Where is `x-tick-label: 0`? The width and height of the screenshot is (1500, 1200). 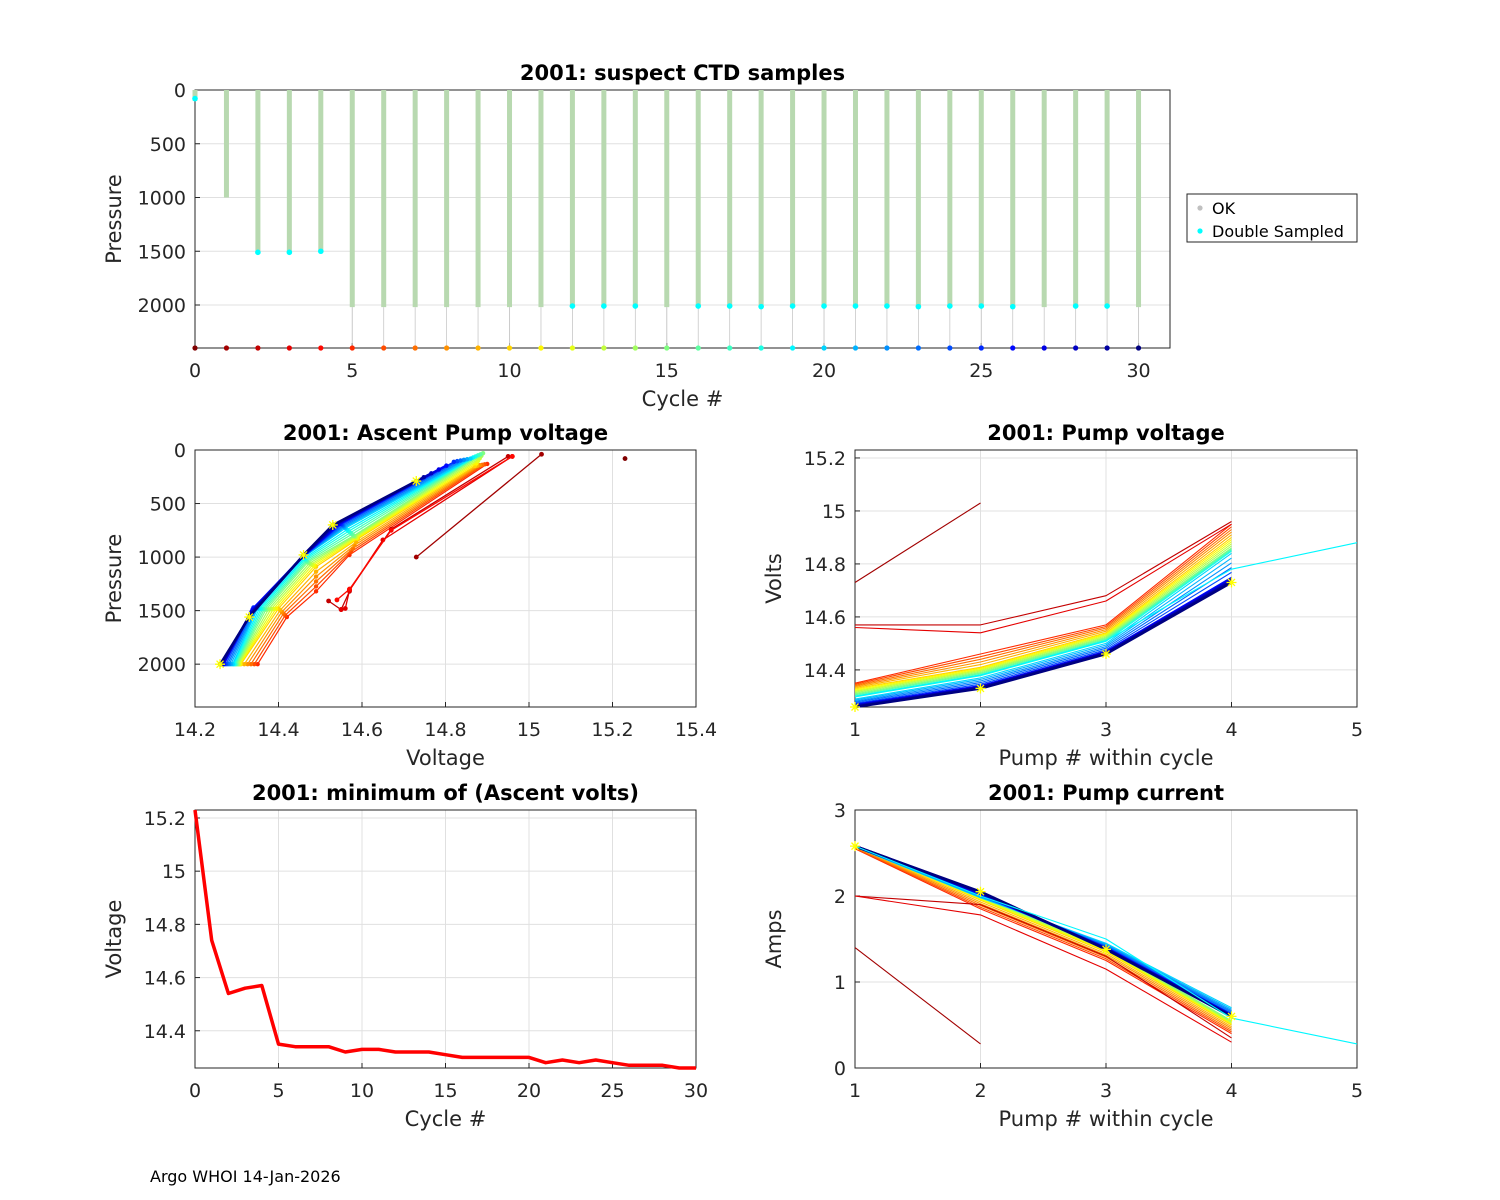
x-tick-label: 0 is located at coordinates (195, 371).